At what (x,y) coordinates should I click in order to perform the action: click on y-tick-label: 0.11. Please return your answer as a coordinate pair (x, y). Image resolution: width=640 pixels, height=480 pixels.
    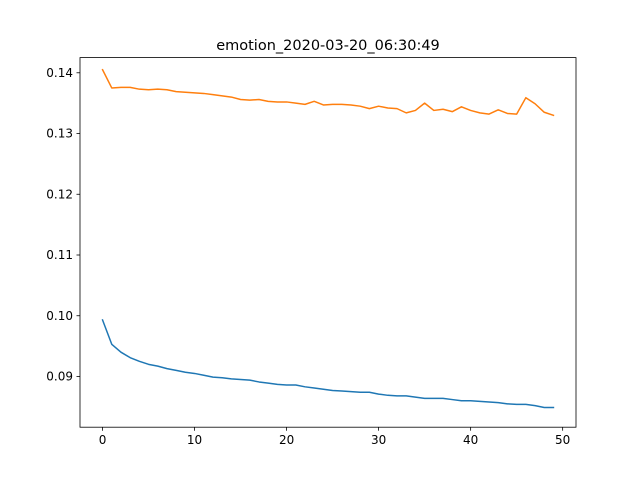
    Looking at the image, I should click on (59, 255).